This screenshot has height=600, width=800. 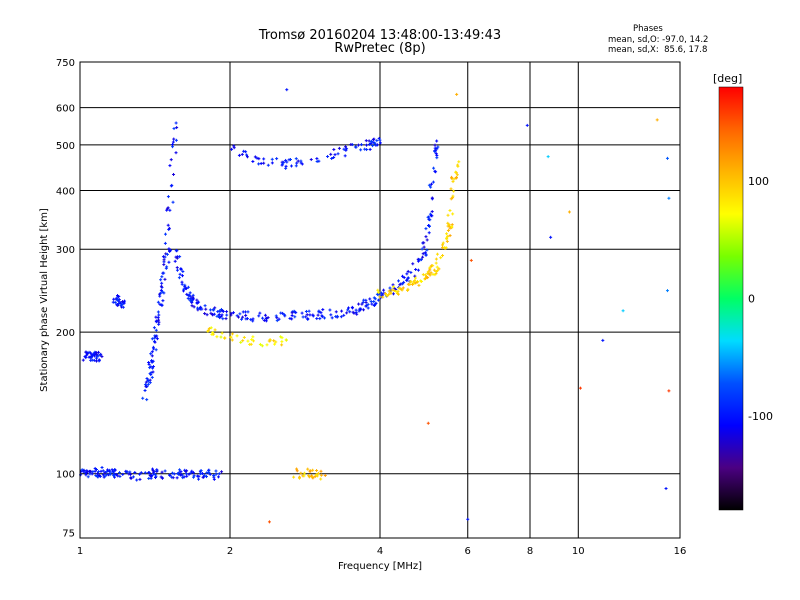 I want to click on chart-title: Tromsø 20160204 13:48:00-13:49:43, so click(x=380, y=35).